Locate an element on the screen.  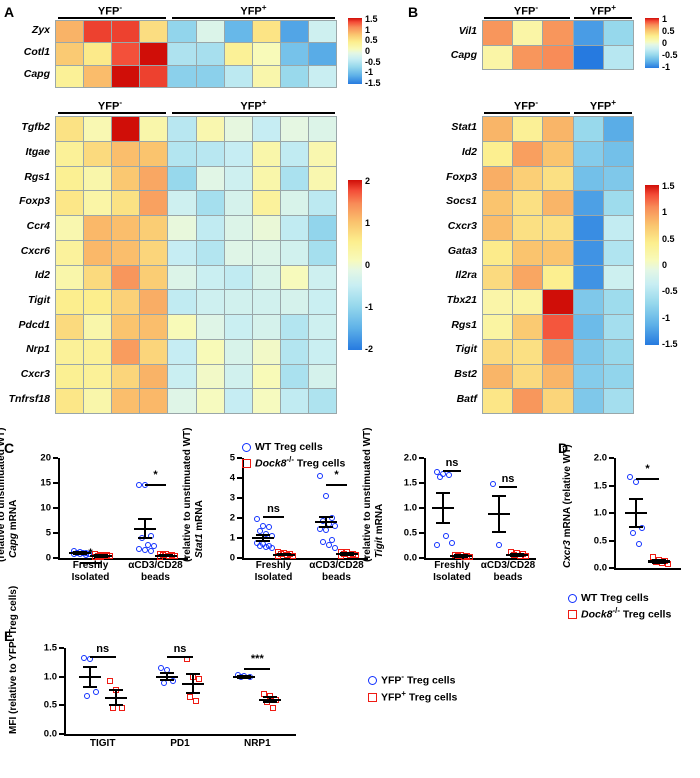
significance-label: * is located at coordinates (647, 469).